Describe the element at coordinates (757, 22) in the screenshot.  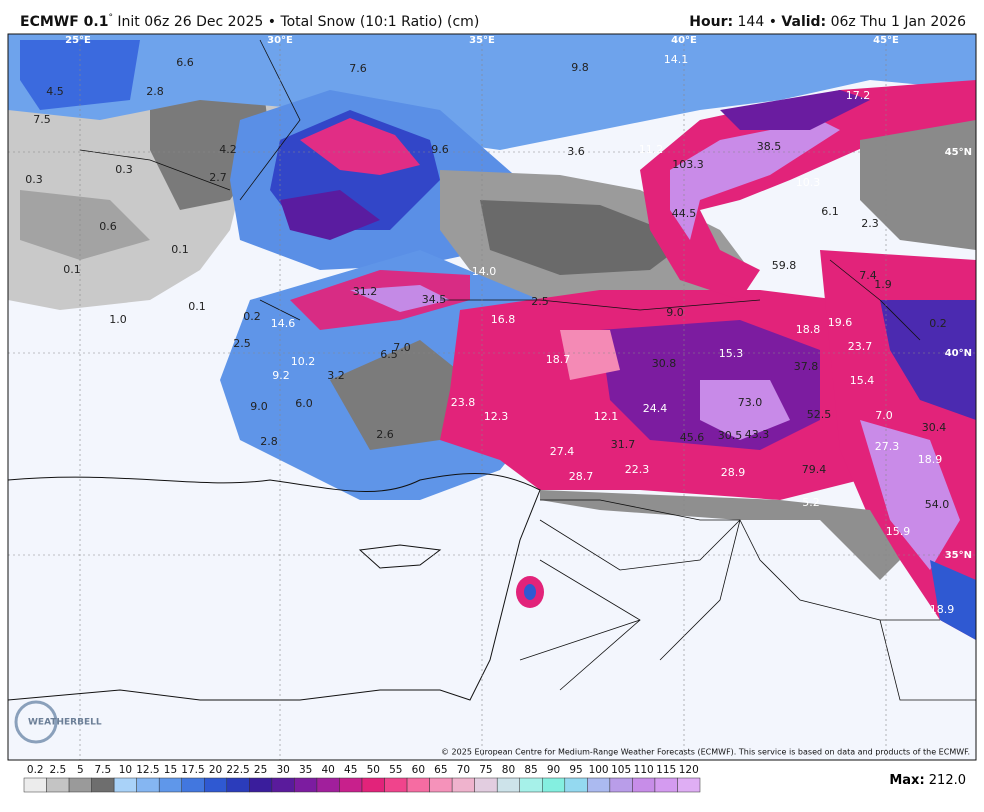
I see `hour-value: 144 •` at that location.